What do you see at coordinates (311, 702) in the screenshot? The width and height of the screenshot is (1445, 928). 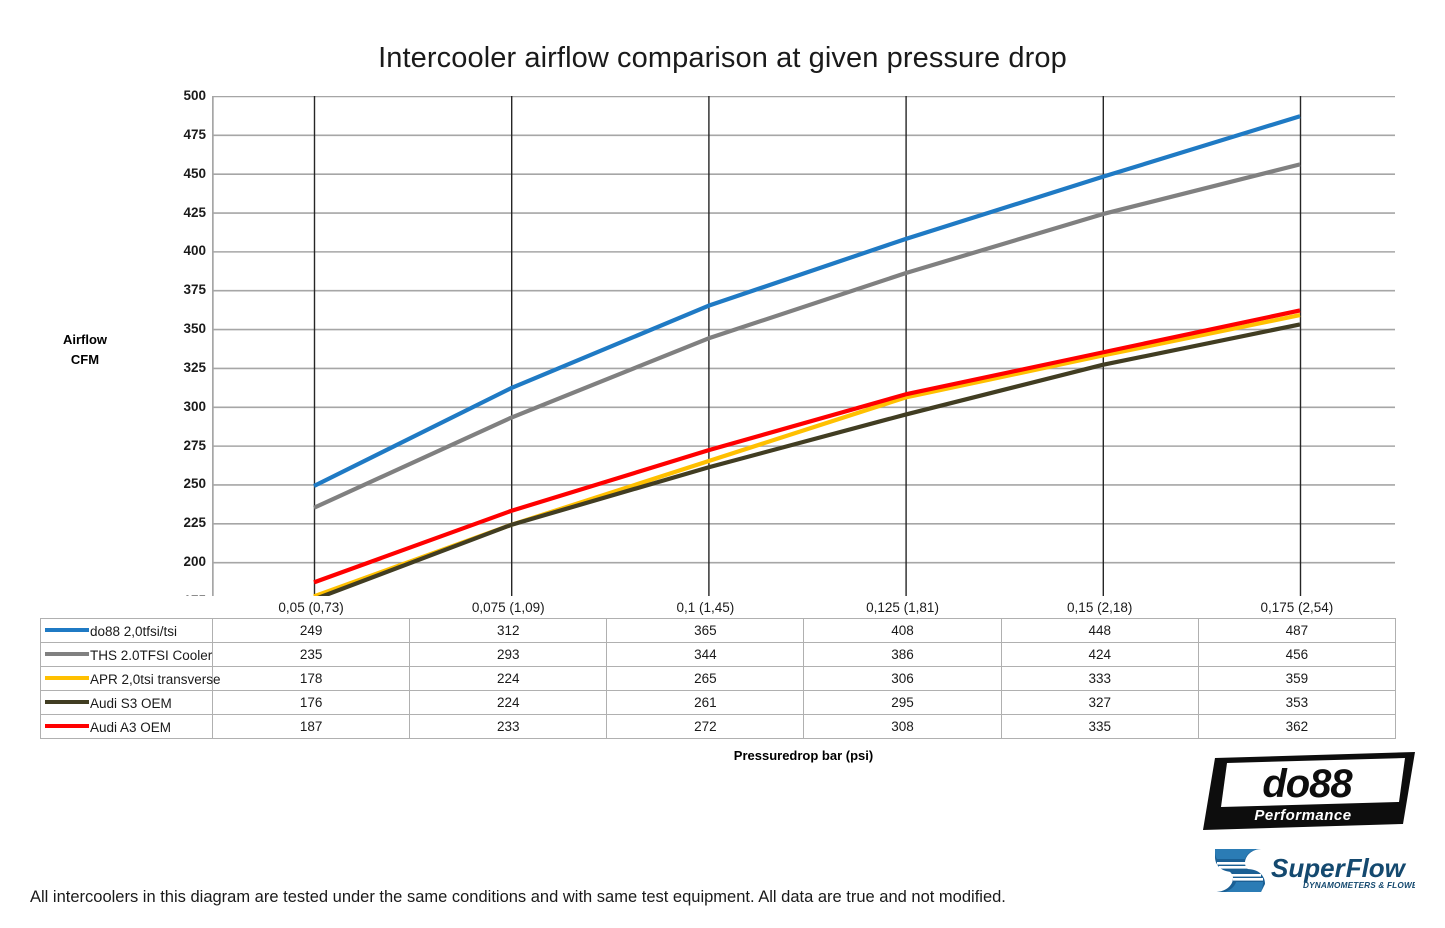 I see `table-cell-s3-c0: 176` at bounding box center [311, 702].